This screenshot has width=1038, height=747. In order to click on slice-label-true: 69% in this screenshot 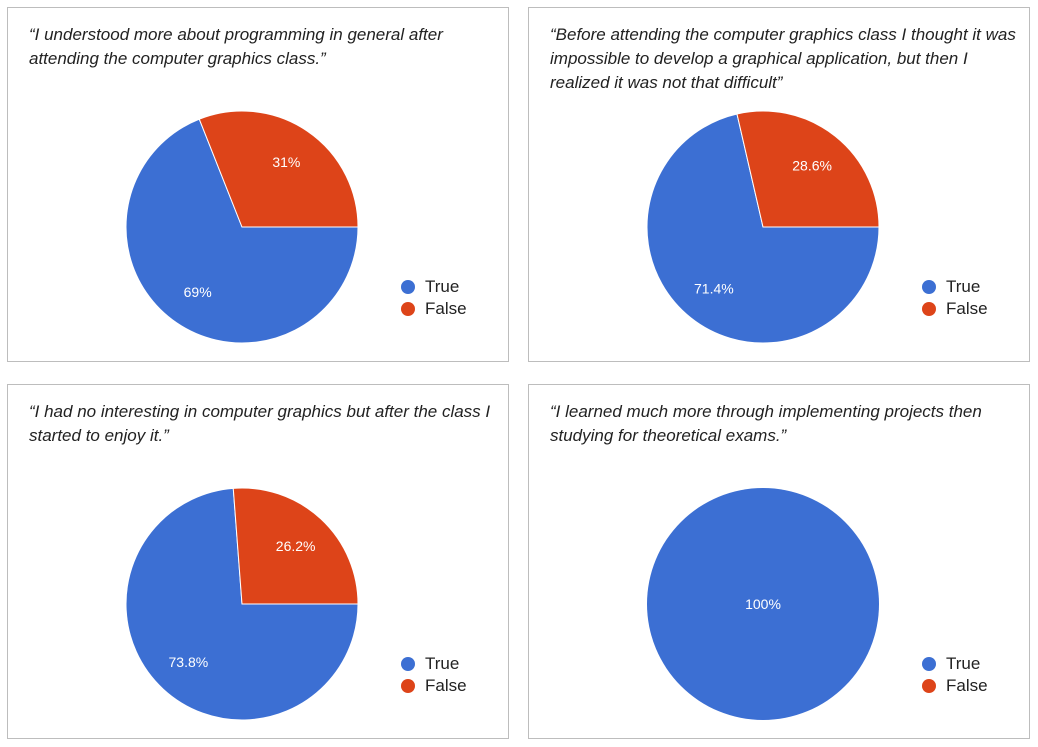, I will do `click(198, 292)`.